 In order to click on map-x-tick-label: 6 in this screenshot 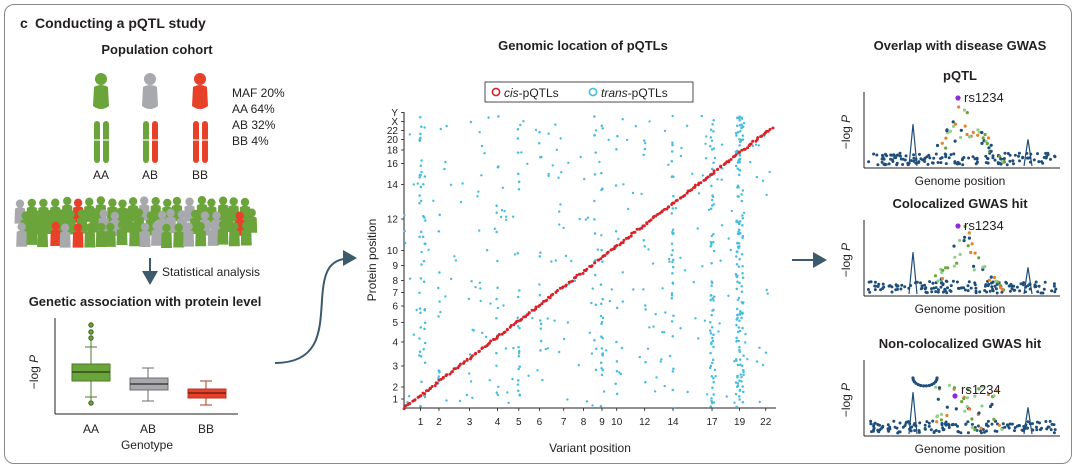, I will do `click(540, 422)`.